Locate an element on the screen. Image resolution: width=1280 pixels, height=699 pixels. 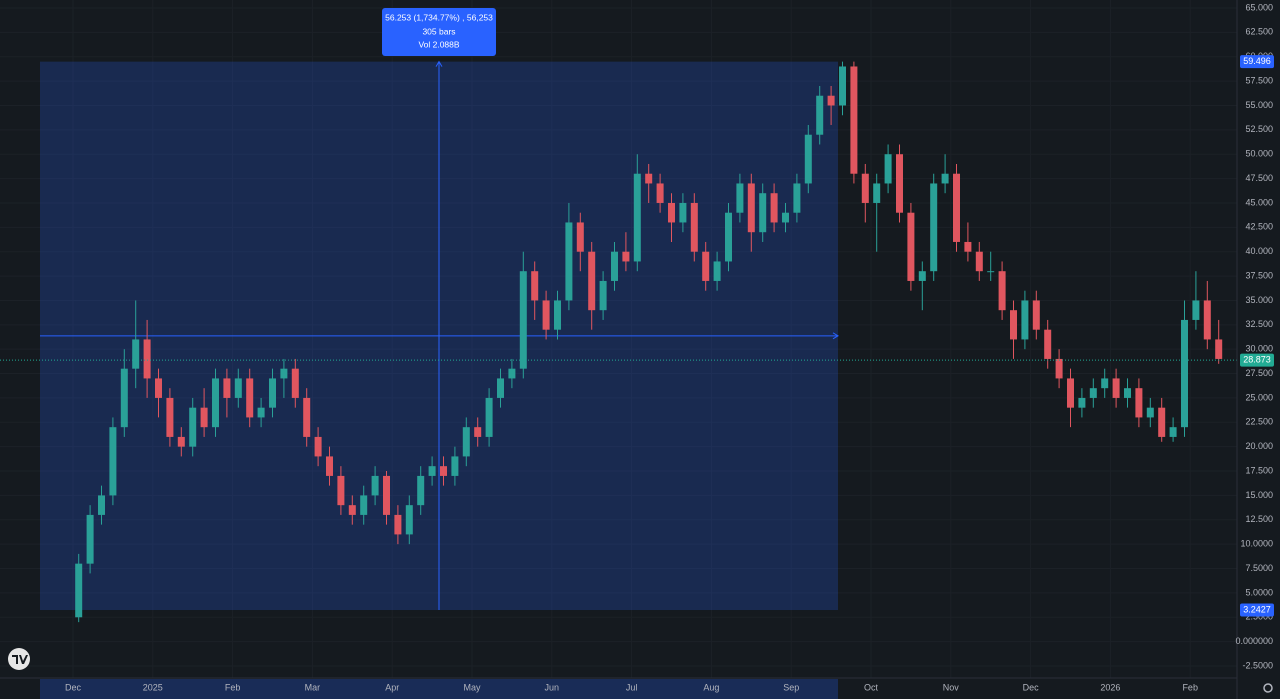
settings-icon is located at coordinates (1268, 688).